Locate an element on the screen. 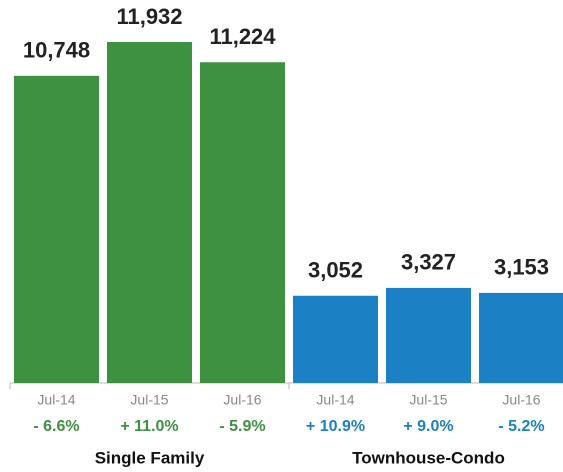  value-label: 3,153 is located at coordinates (521, 267).